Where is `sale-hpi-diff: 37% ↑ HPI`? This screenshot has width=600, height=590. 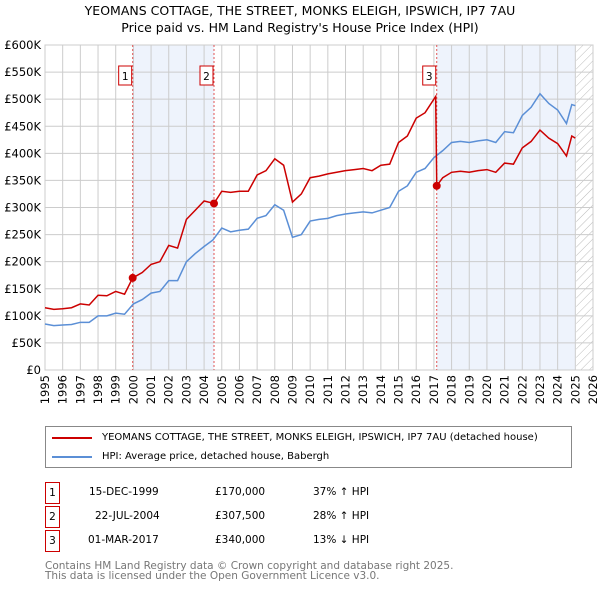
sale-hpi-diff: 37% ↑ HPI is located at coordinates (341, 492).